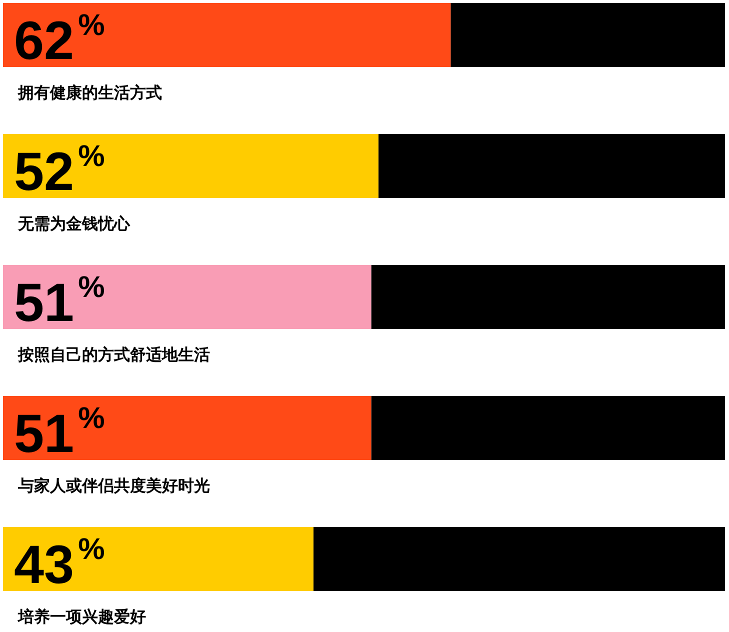 The image size is (729, 632). Describe the element at coordinates (81, 616) in the screenshot. I see `y-tick-label: 培养一项兴趣爱好` at that location.